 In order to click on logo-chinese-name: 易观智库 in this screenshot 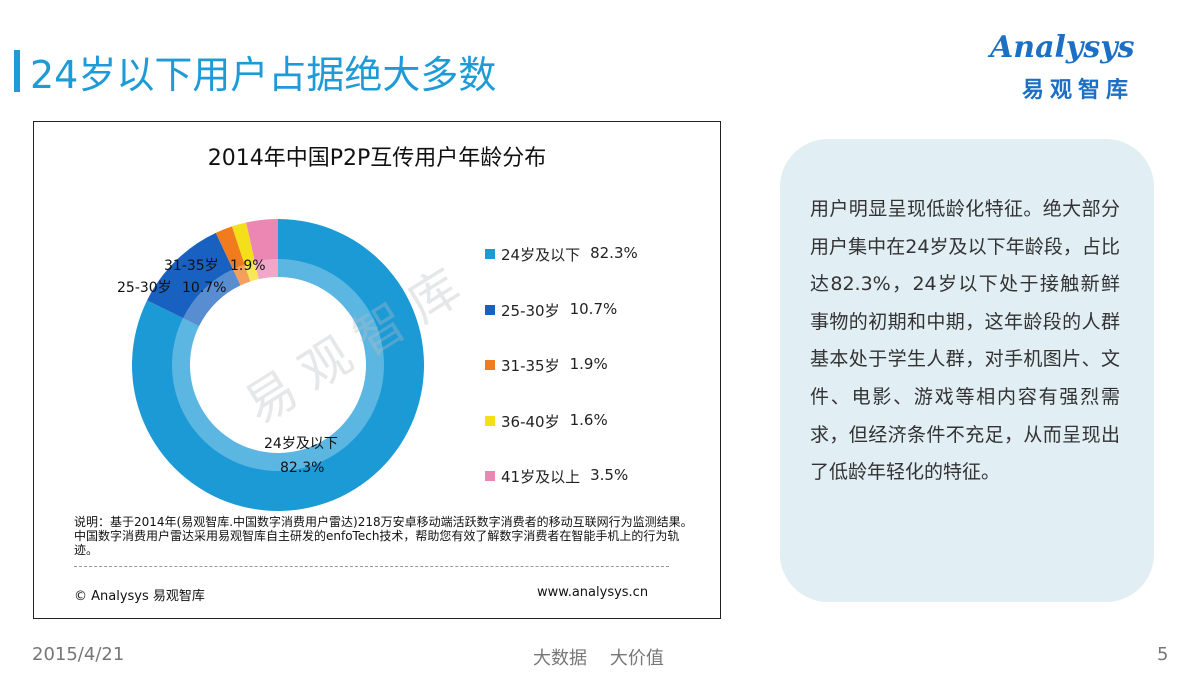, I will do `click(1078, 90)`.